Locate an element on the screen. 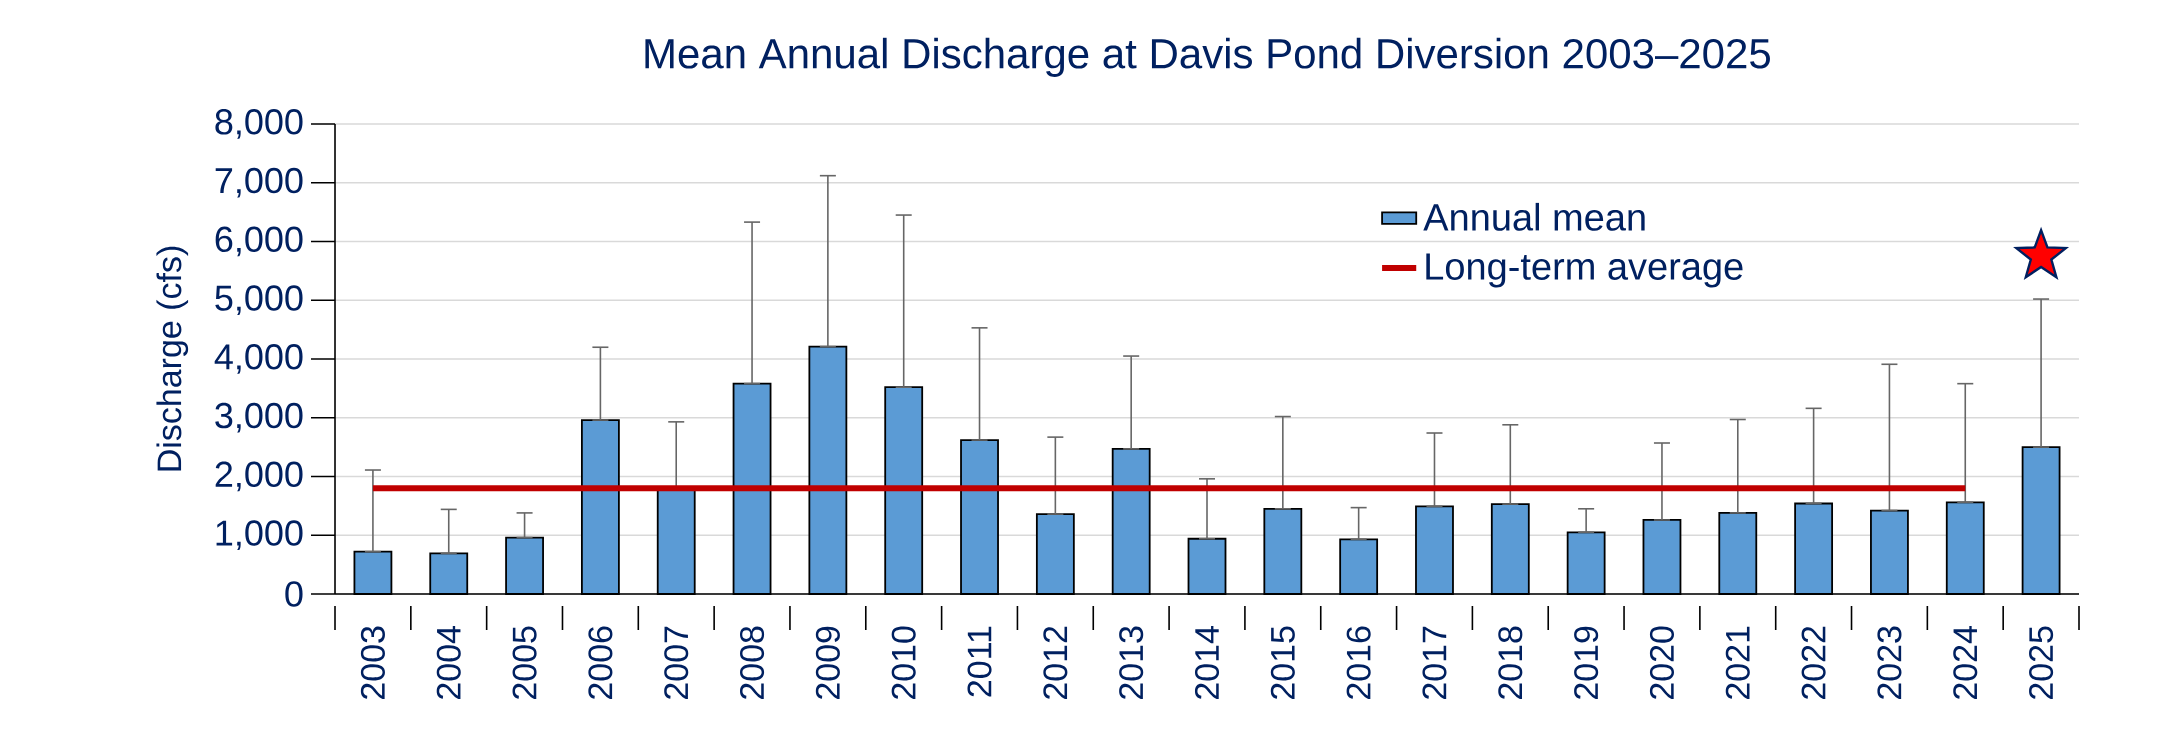 Image resolution: width=2165 pixels, height=742 pixels. y-tick-label: 6,000 is located at coordinates (259, 241).